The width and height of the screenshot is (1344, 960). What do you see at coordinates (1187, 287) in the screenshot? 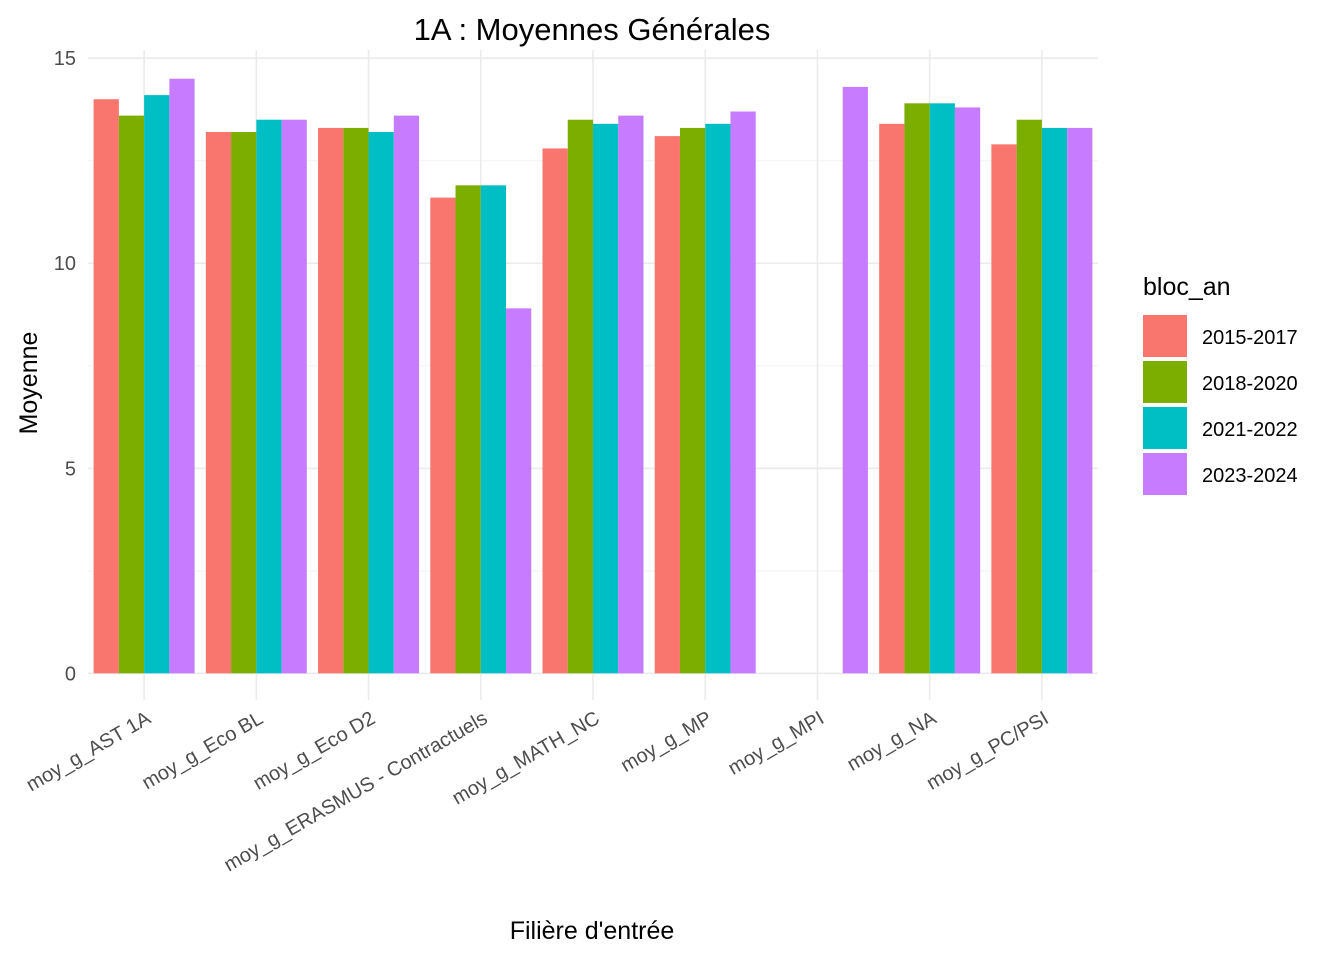
I see `legend-title: bloc_an` at bounding box center [1187, 287].